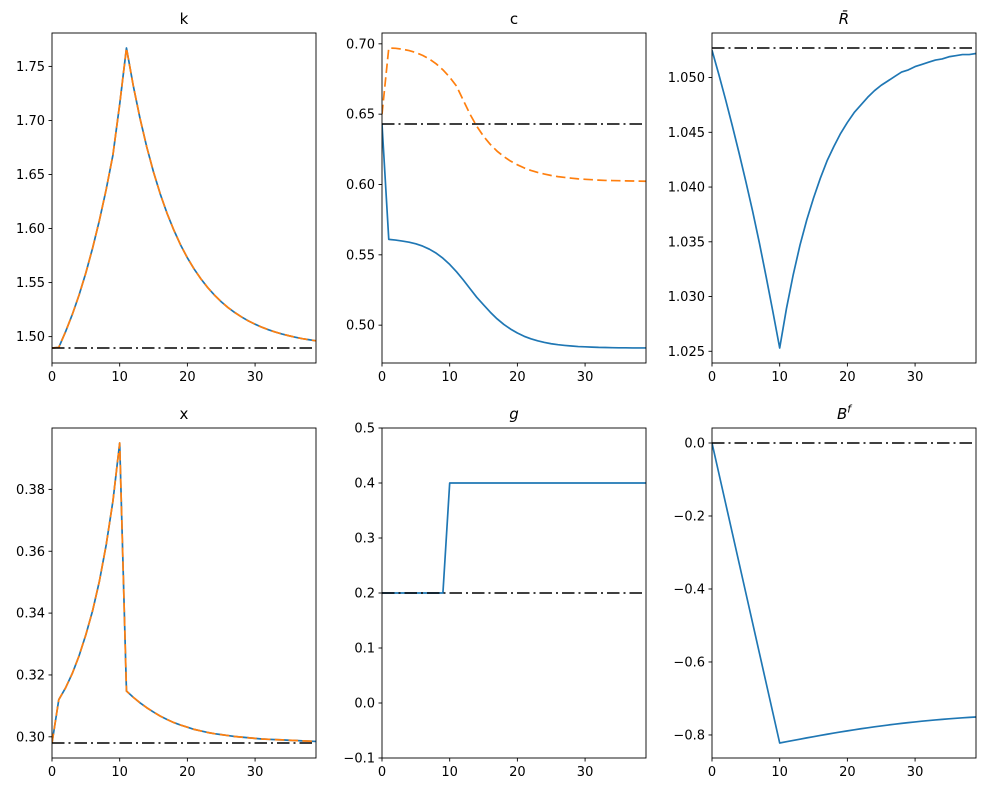 Image resolution: width=989 pixels, height=790 pixels. Describe the element at coordinates (686, 297) in the screenshot. I see `y-tick-label: 1.030` at that location.